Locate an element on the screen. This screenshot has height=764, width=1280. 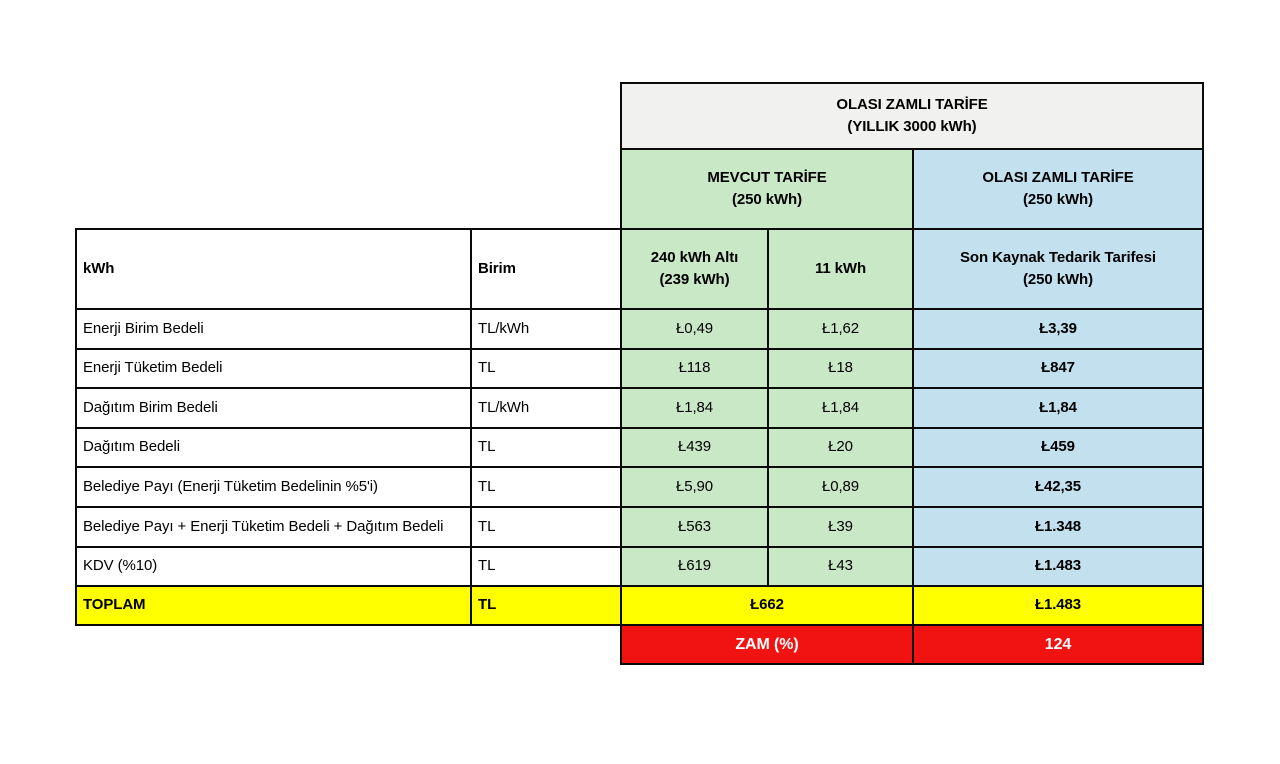
toplam-olasi-value: Ł1.483 is located at coordinates (1058, 606).